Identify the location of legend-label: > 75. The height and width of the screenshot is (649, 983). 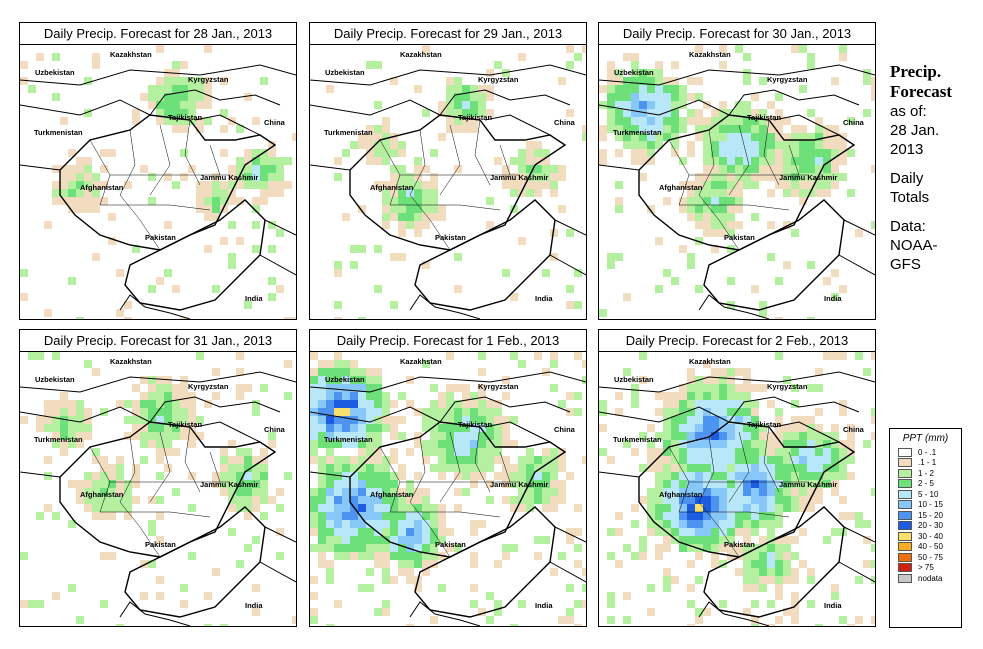
(926, 568).